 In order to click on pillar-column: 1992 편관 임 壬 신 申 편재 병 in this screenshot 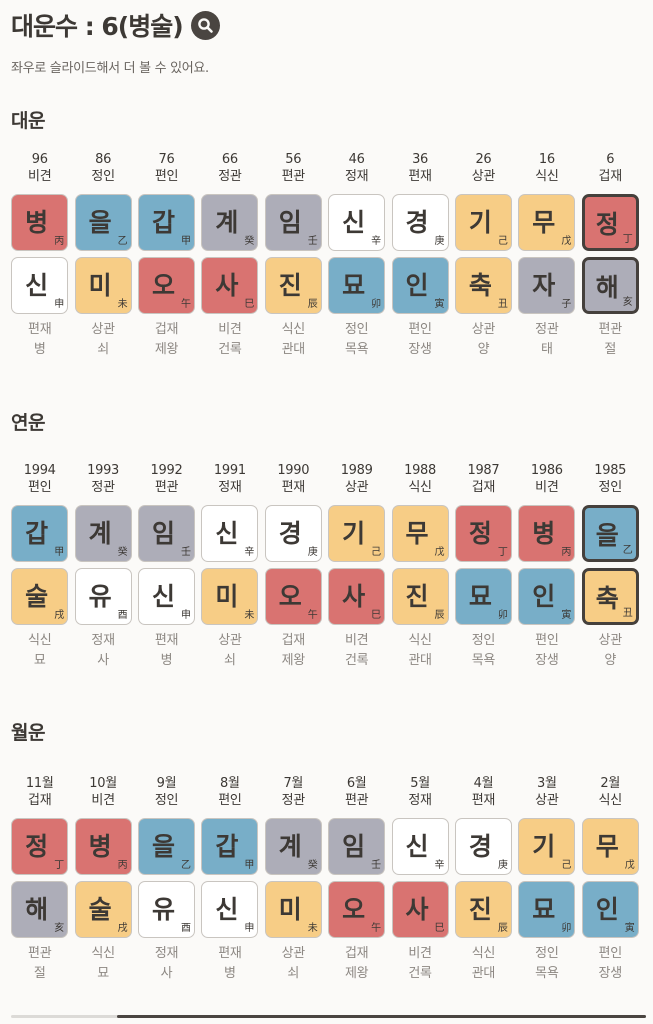, I will do `click(166, 566)`.